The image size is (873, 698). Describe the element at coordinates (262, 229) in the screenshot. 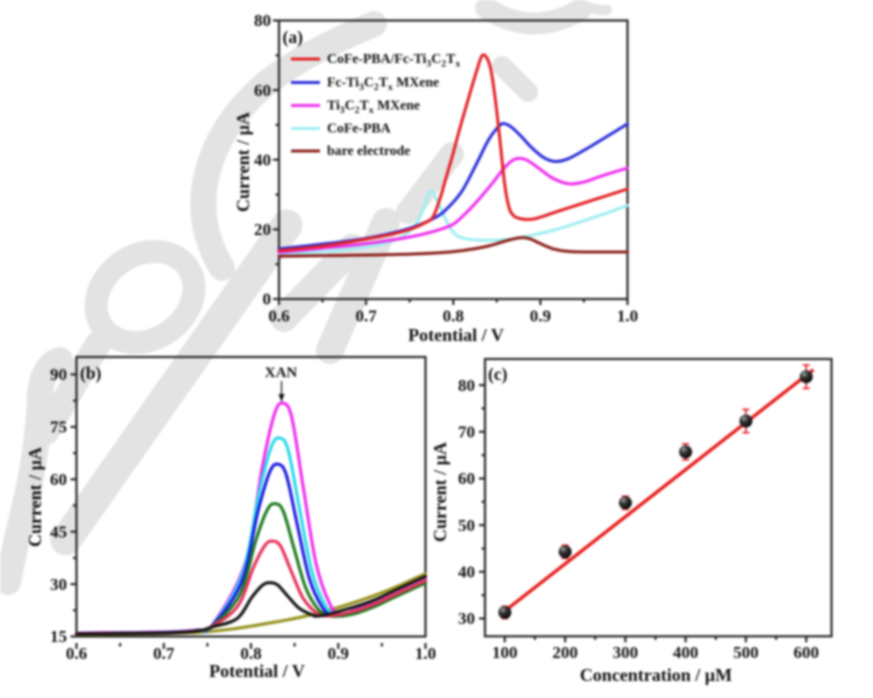

I see `svg-text: 20` at that location.